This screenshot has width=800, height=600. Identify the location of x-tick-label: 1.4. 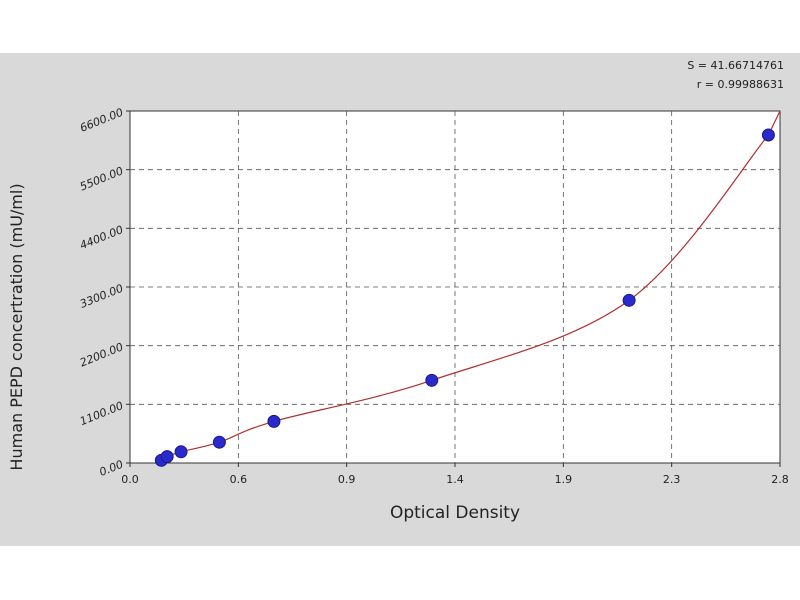
(455, 479).